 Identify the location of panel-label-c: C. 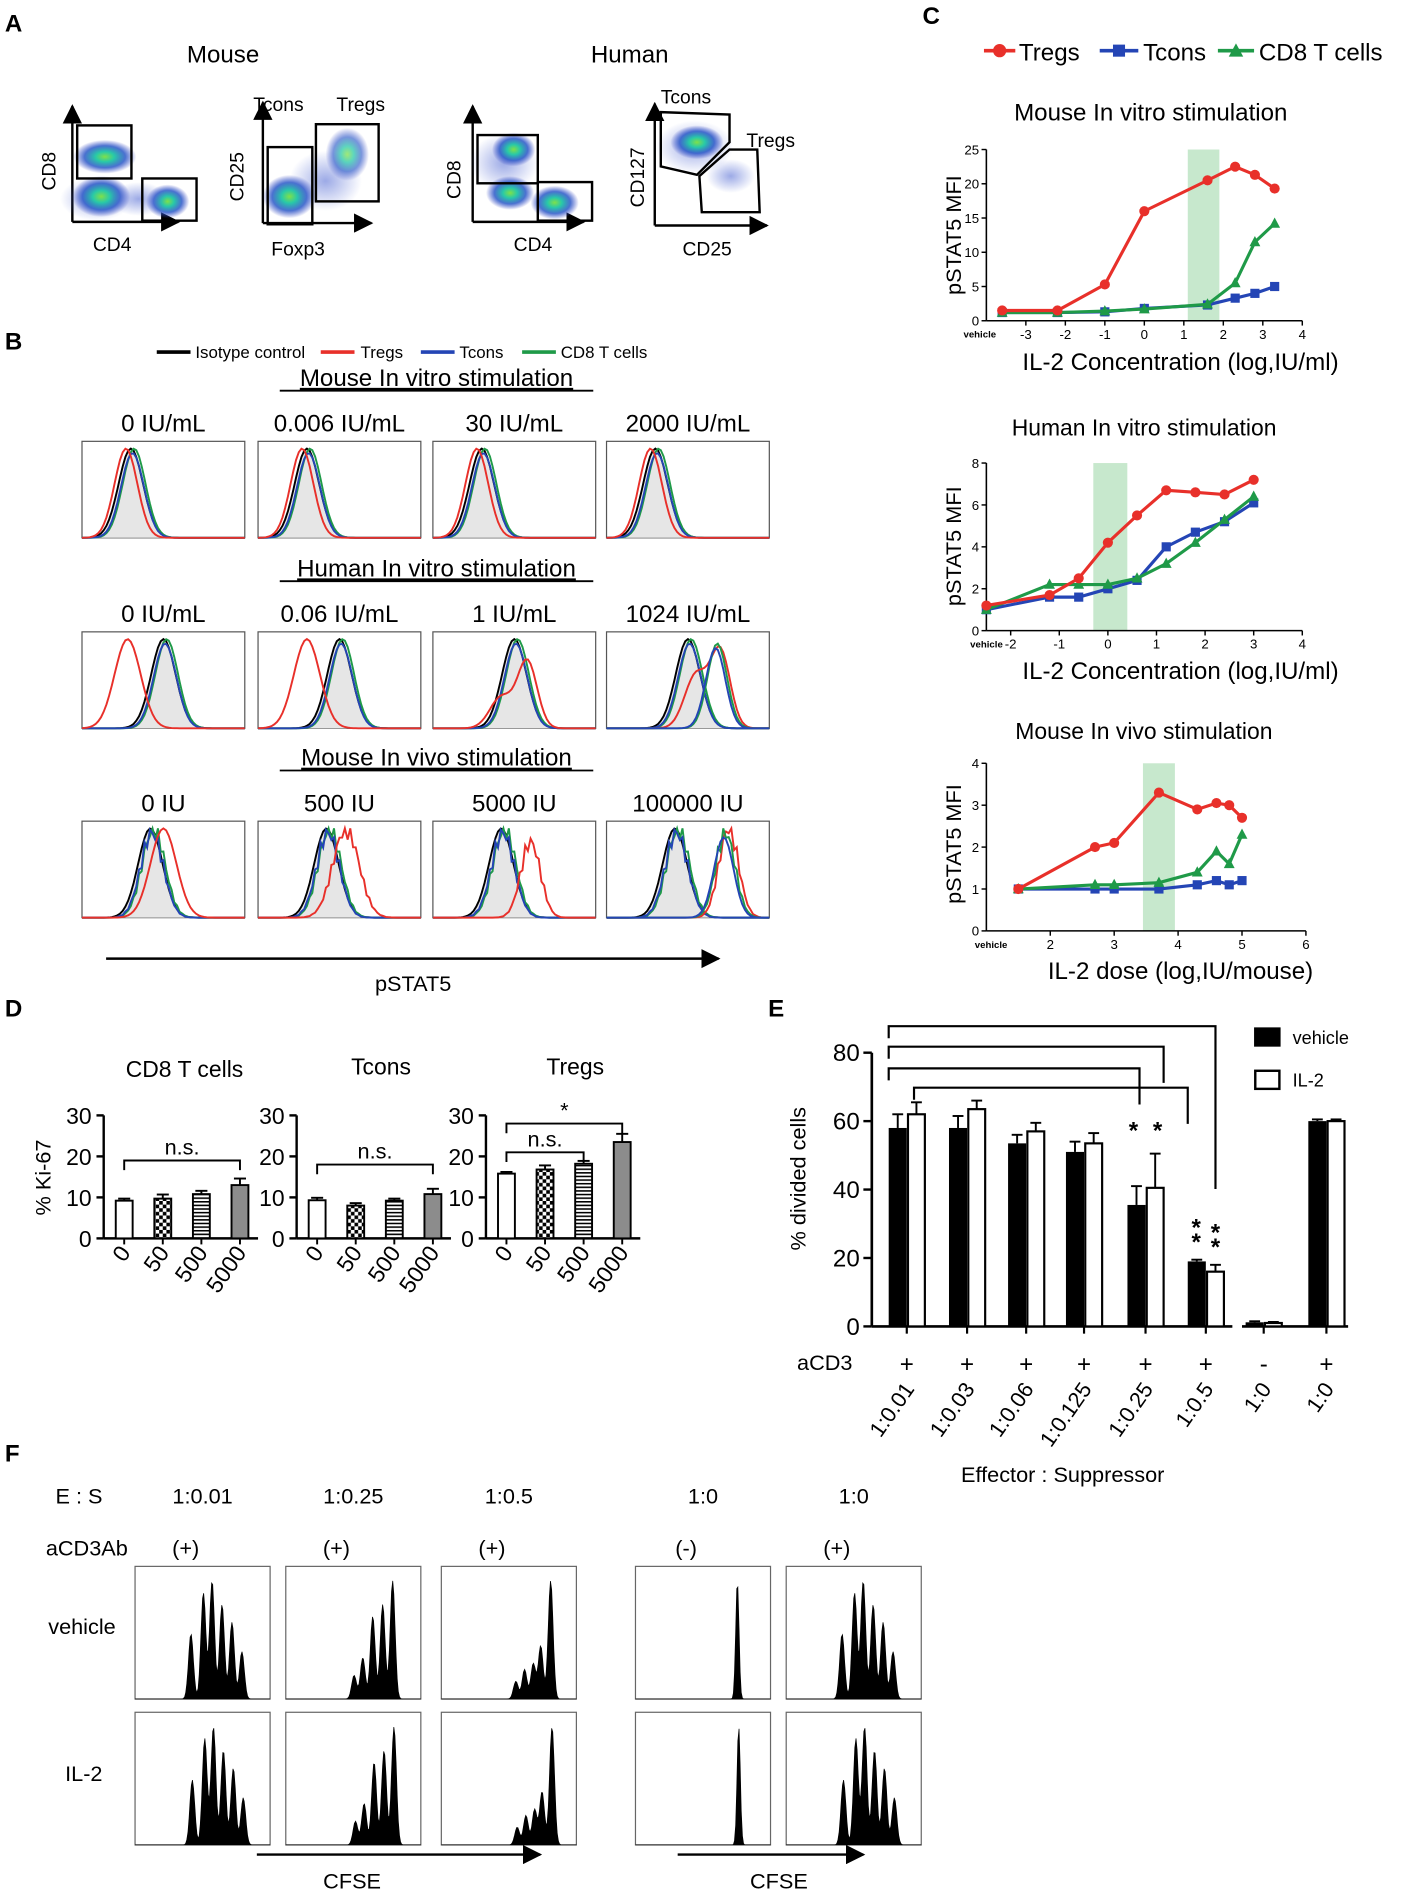
(930, 16).